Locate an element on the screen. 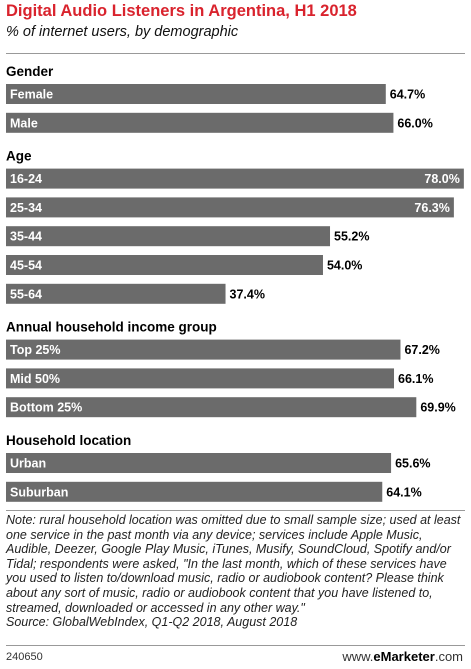  brand-name: eMarketer is located at coordinates (404, 656).